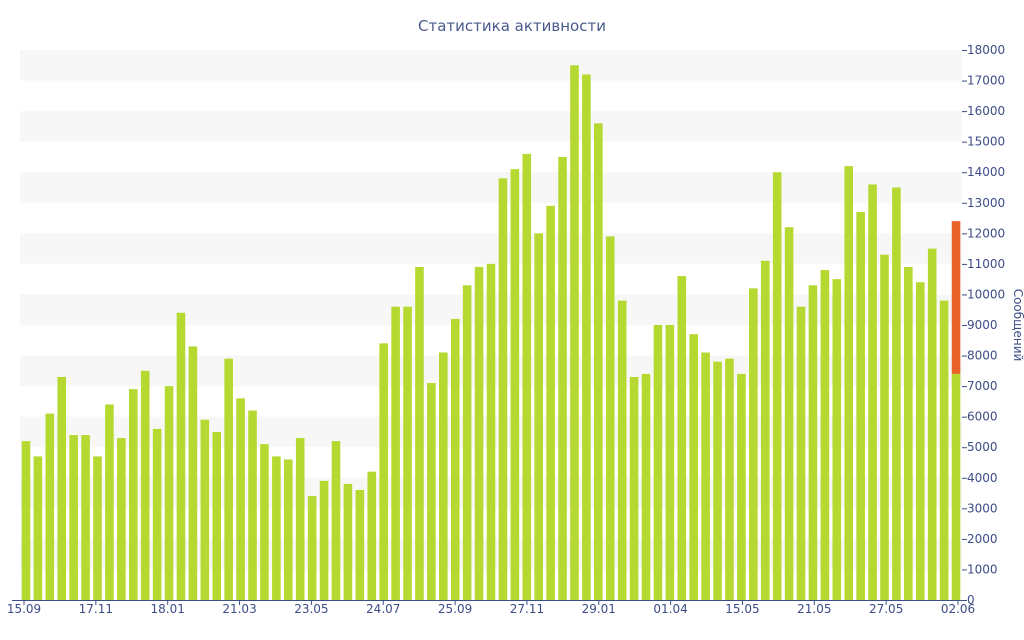 This screenshot has height=640, width=1024. What do you see at coordinates (512, 26) in the screenshot?
I see `chart-title: Статистика активности` at bounding box center [512, 26].